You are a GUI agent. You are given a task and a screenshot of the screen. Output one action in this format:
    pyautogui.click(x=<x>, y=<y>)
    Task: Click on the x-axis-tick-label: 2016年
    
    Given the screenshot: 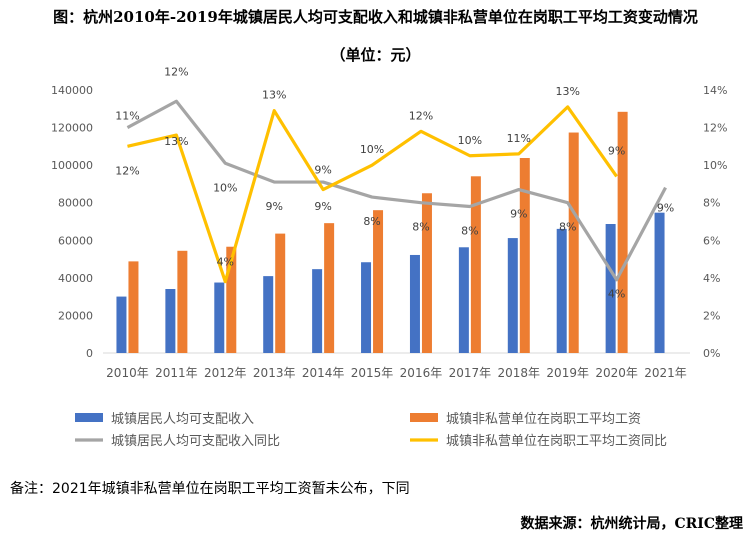 What is the action you would take?
    pyautogui.click(x=421, y=373)
    